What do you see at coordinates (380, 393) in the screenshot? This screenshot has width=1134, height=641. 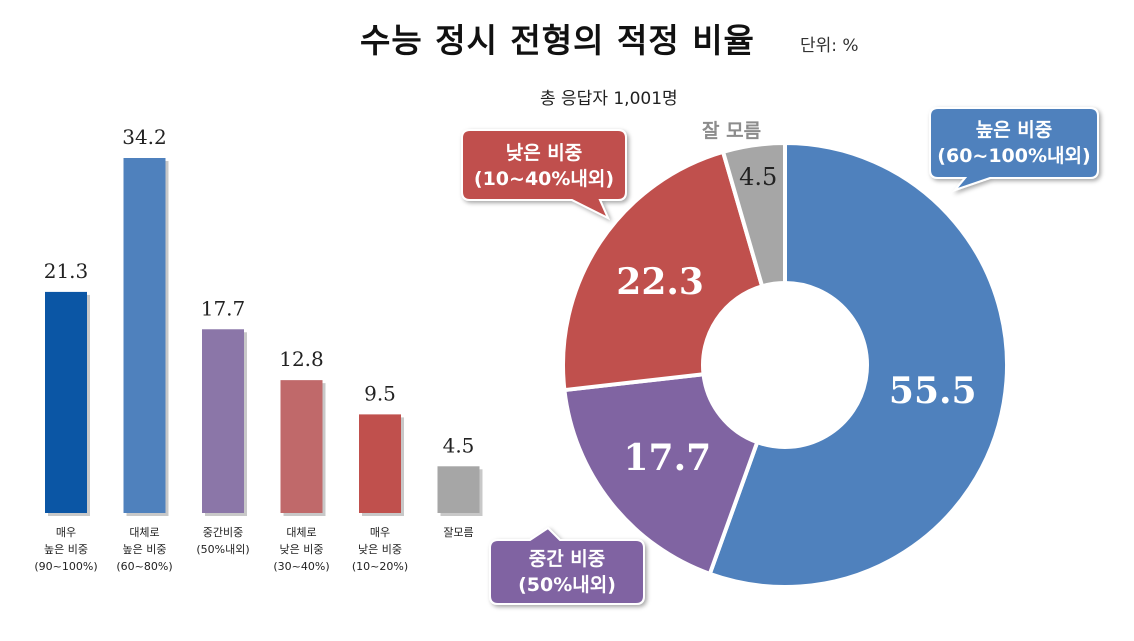 I see `bar-value-label: 9.5` at bounding box center [380, 393].